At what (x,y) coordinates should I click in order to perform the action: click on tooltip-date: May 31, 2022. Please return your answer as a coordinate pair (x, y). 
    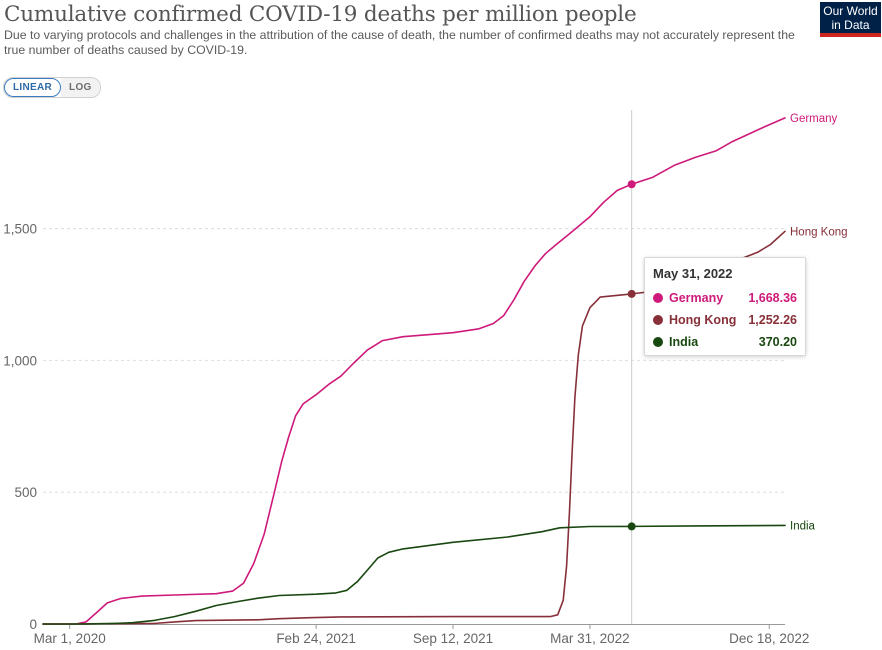
    Looking at the image, I should click on (693, 273).